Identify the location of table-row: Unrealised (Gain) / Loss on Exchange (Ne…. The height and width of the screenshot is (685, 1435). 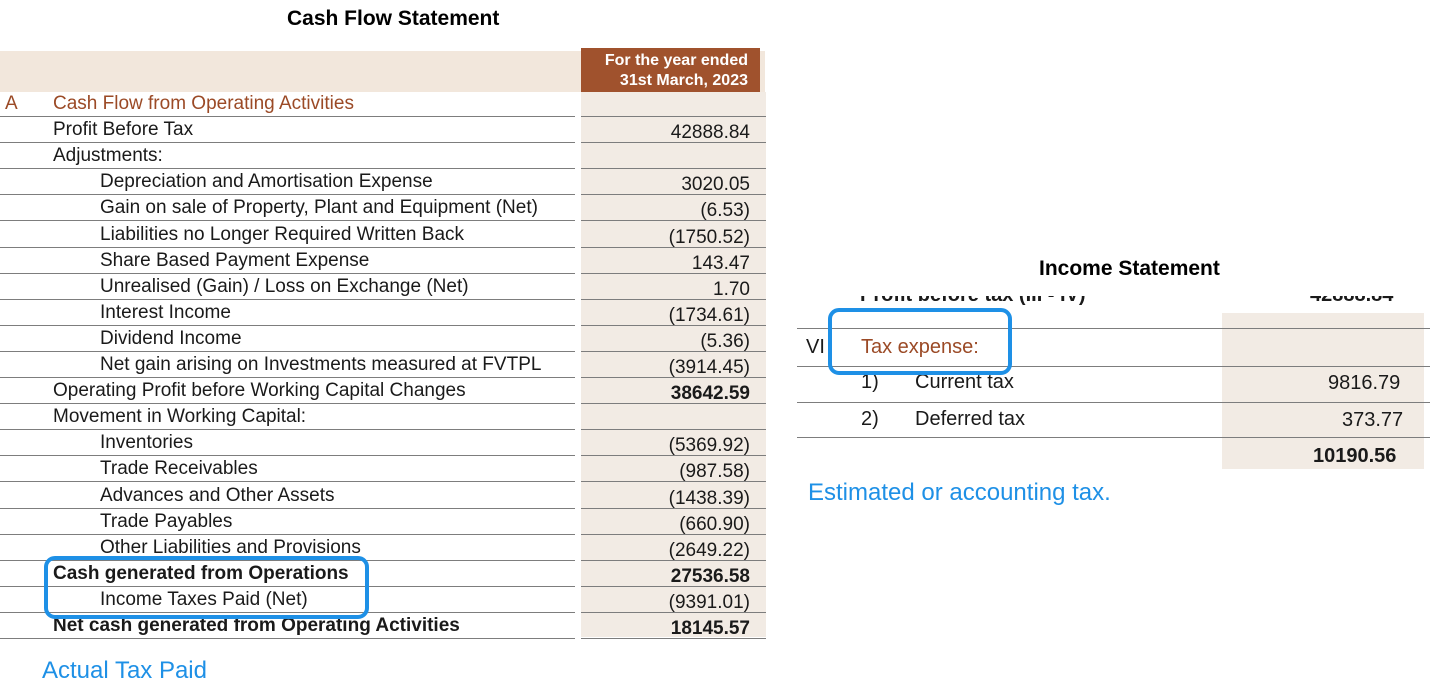
(383, 287).